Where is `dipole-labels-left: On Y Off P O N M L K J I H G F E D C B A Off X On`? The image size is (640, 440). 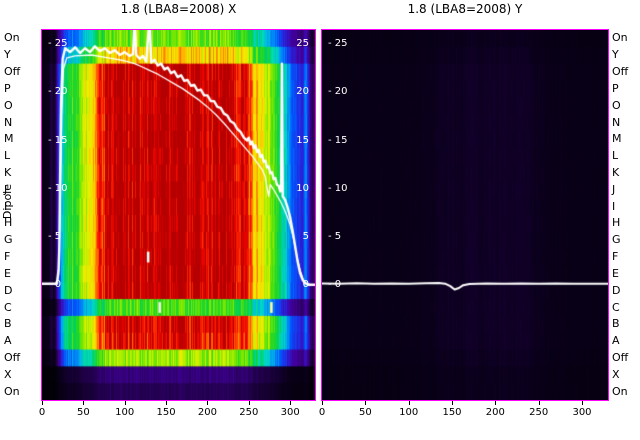 dipole-labels-left: On Y Off P O N M L K J I H G F E D C B A Off X On is located at coordinates (19, 220).